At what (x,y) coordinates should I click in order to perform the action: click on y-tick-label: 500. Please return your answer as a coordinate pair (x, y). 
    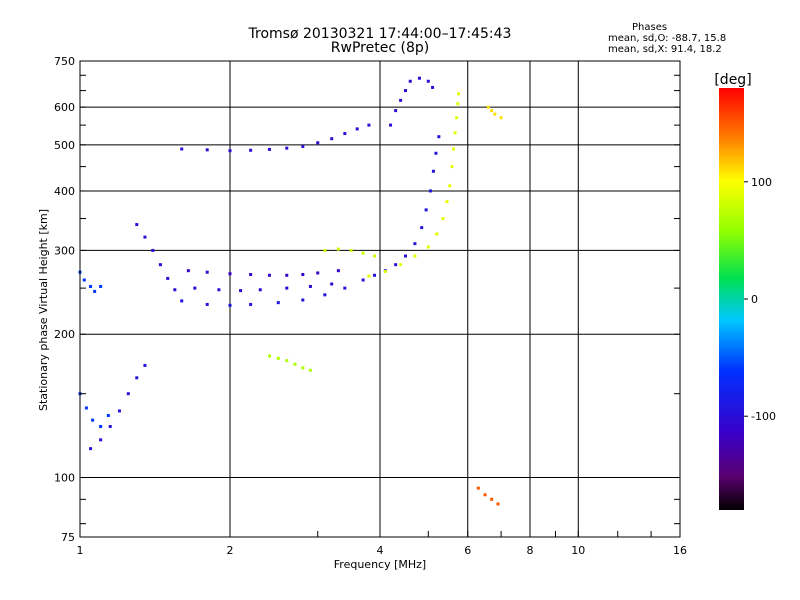
    Looking at the image, I should click on (64, 145).